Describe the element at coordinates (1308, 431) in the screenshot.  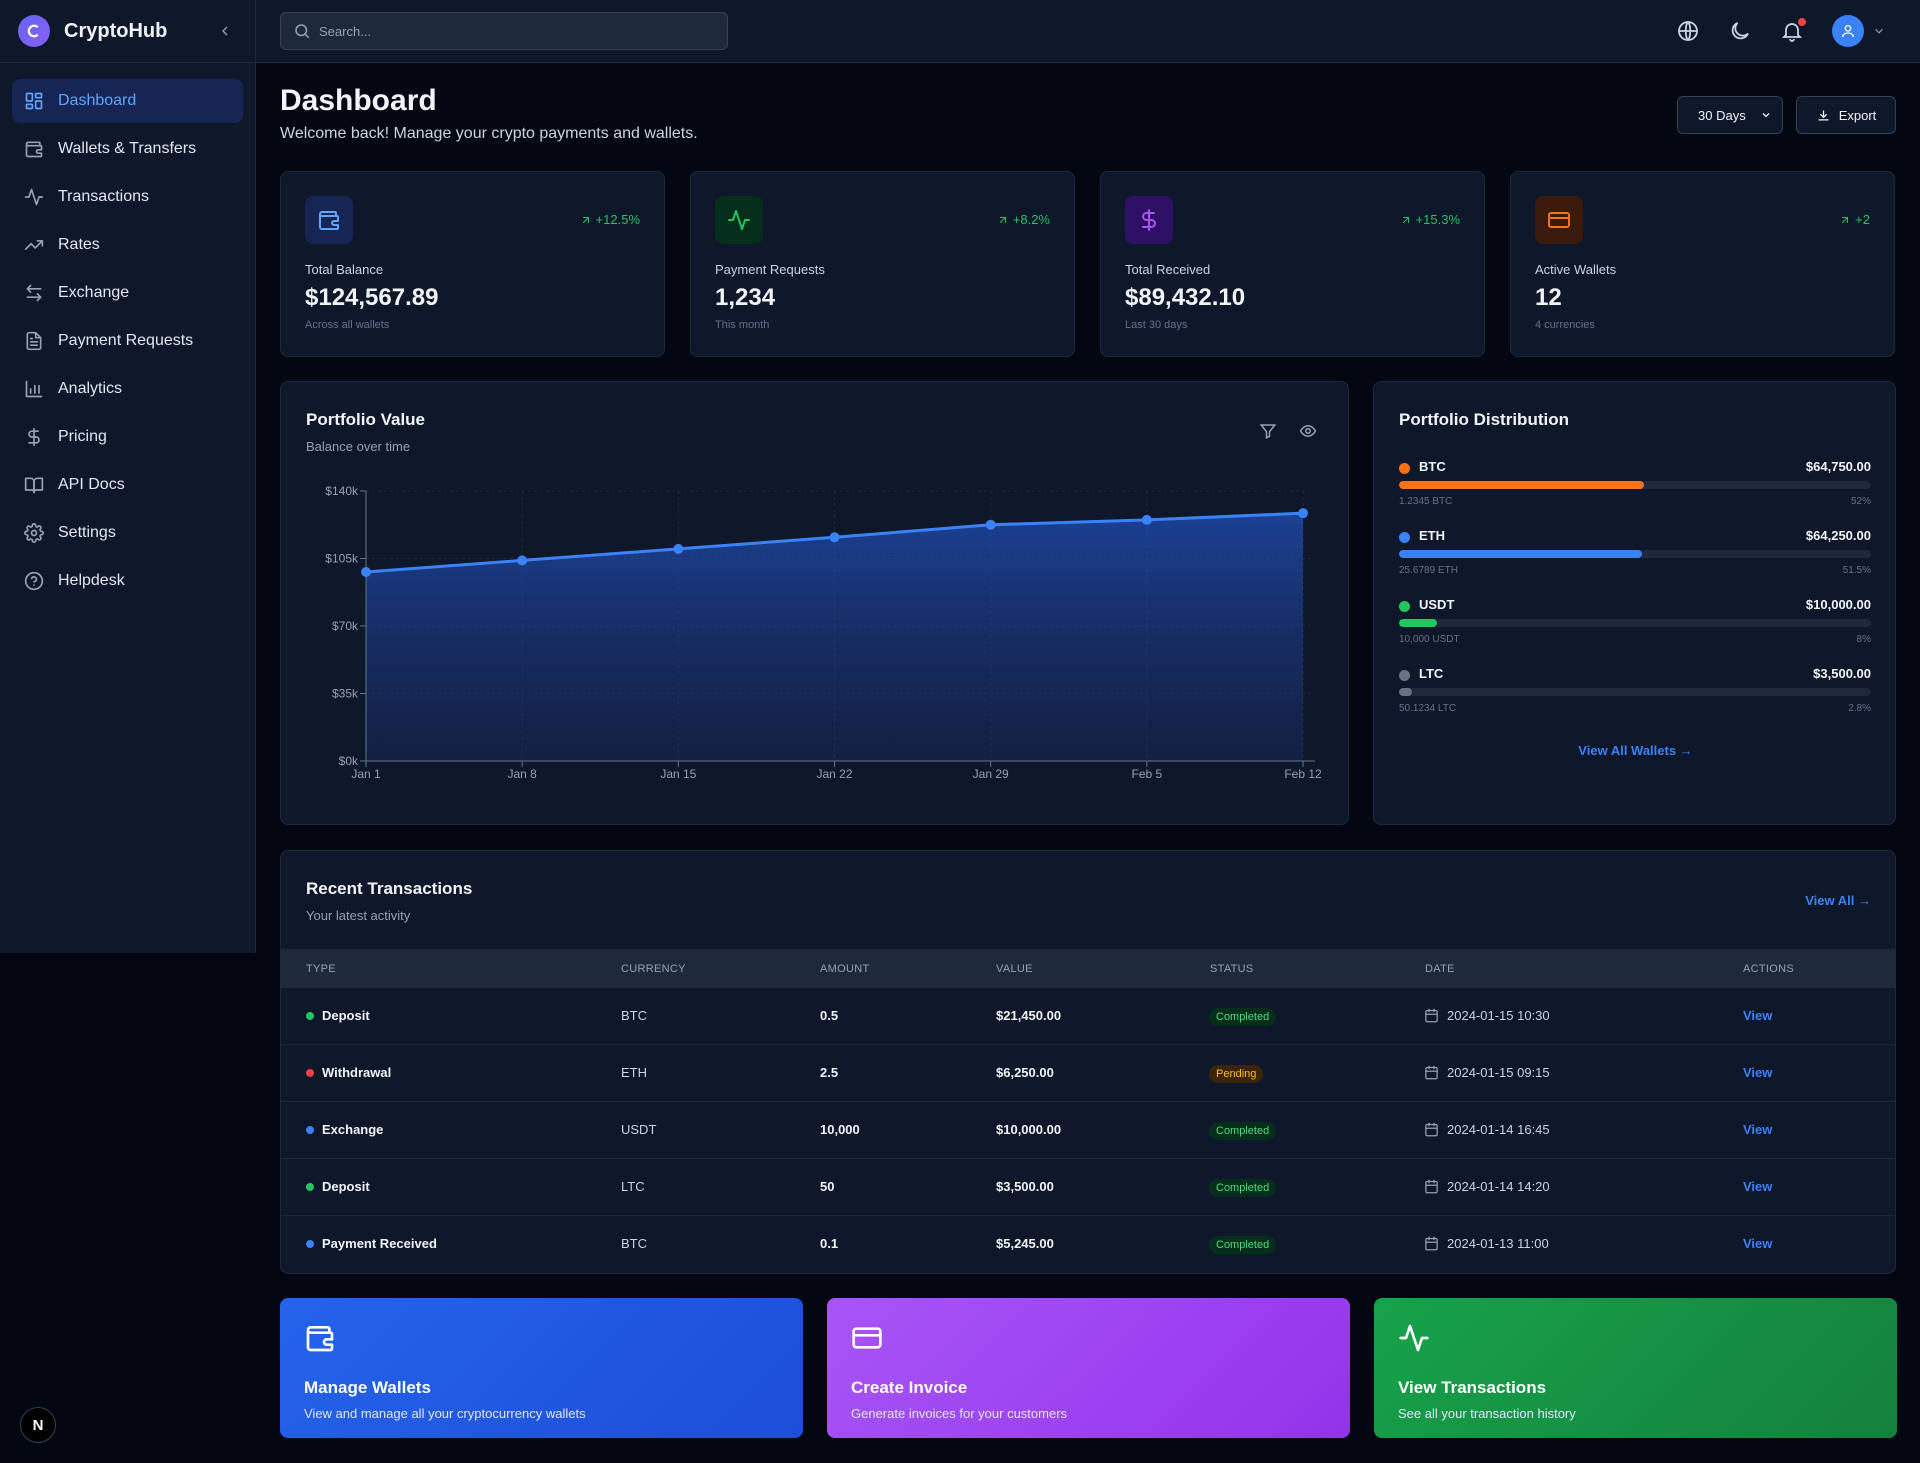
I see `eye-icon` at that location.